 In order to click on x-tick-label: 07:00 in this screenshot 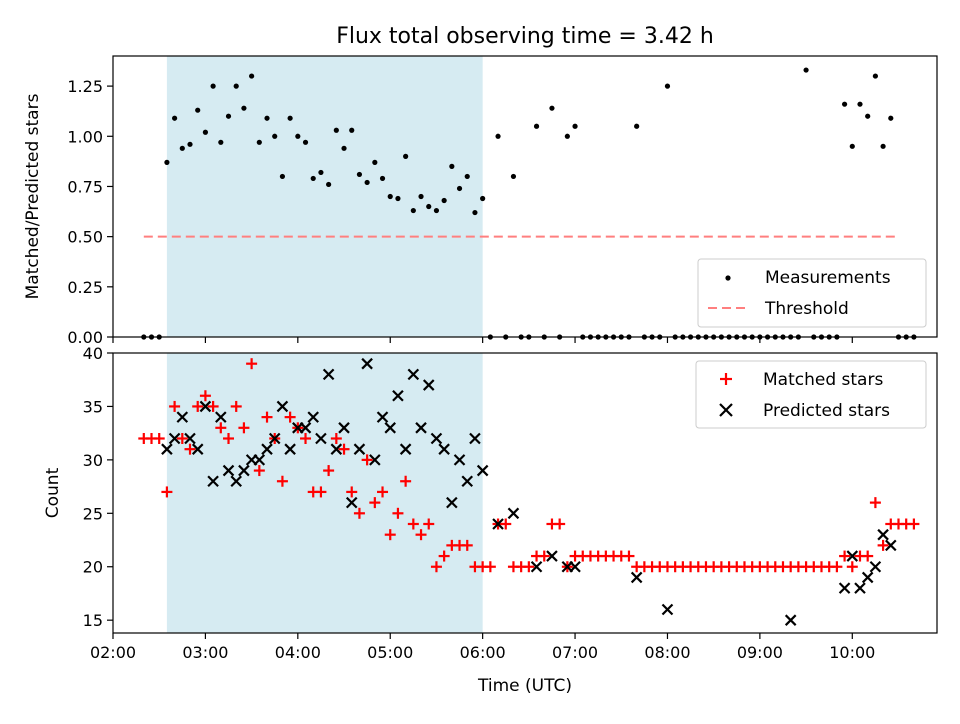, I will do `click(575, 652)`.